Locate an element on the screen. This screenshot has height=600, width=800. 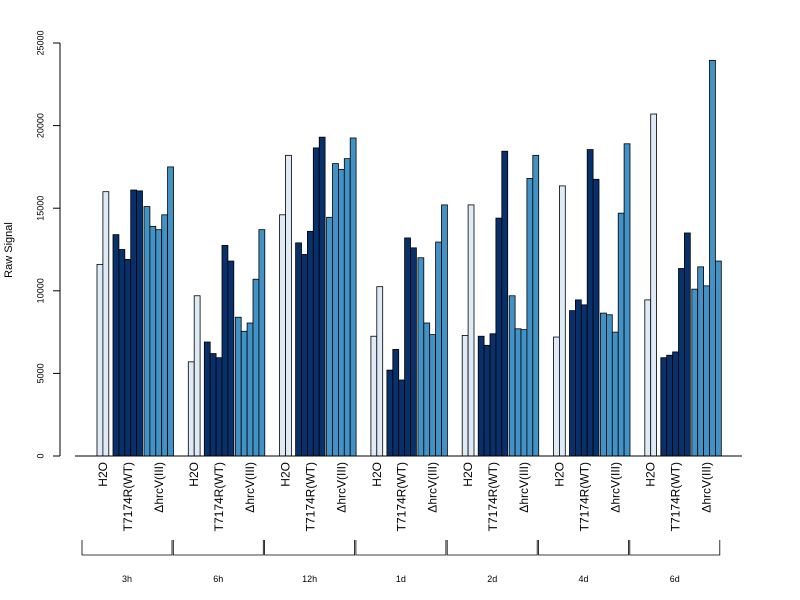
group-label: 4d is located at coordinates (583, 579).